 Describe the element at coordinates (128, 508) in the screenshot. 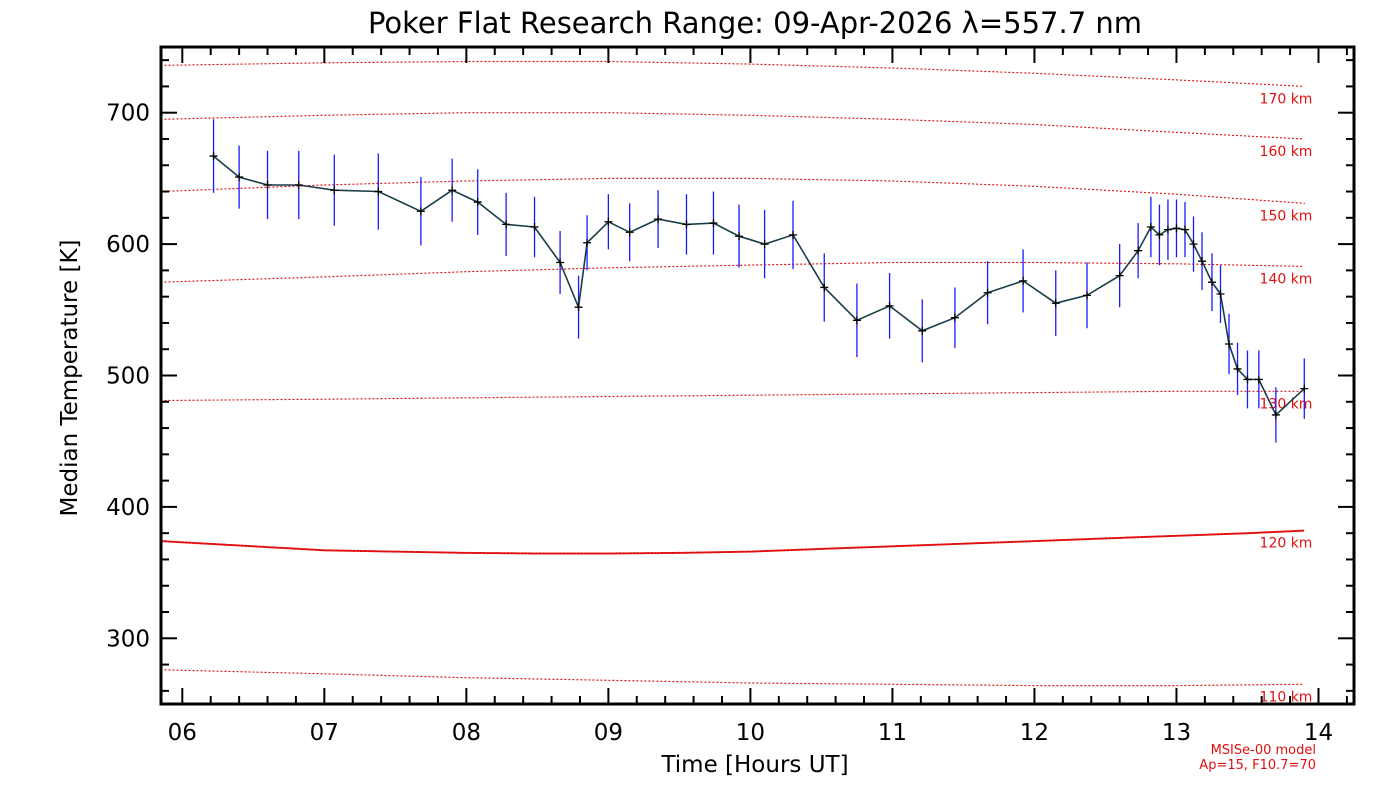

I see `y-tick-label: 400` at that location.